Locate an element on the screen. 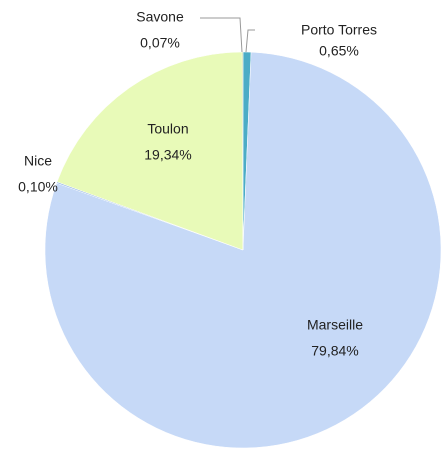 This screenshot has width=442, height=459. pie-slice is located at coordinates (242, 151).